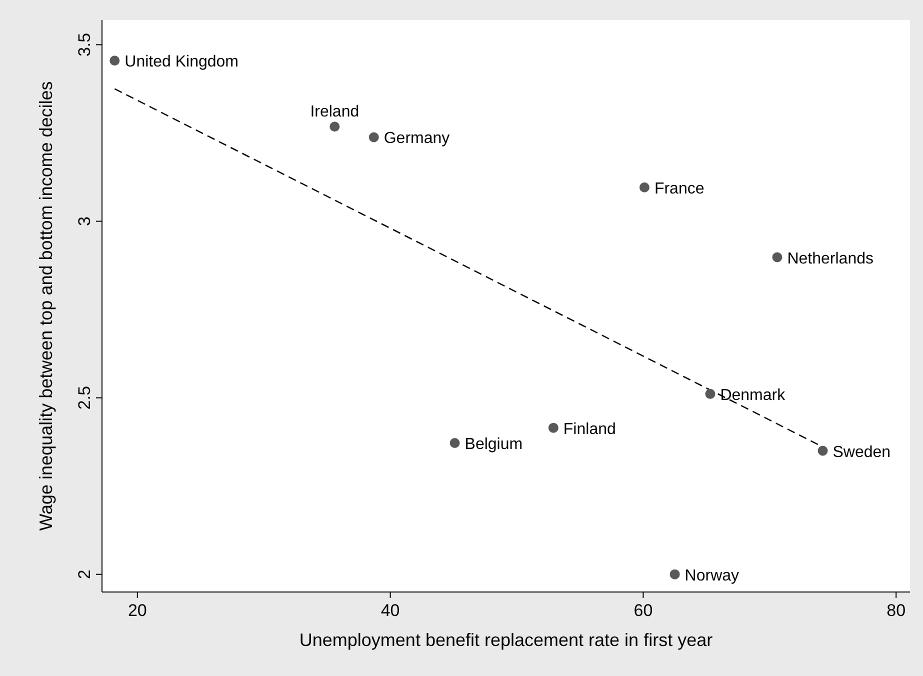  What do you see at coordinates (643, 610) in the screenshot?
I see `x-tick-label: 60` at bounding box center [643, 610].